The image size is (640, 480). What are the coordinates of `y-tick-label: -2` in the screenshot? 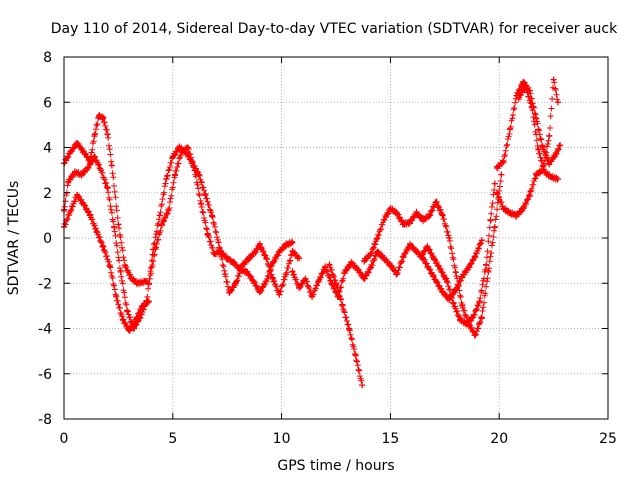 It's located at (45, 284).